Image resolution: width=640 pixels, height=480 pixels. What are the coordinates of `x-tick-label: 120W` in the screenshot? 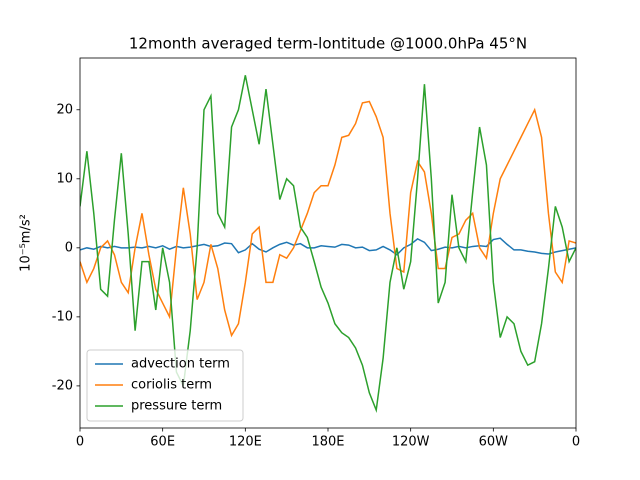 It's located at (411, 442).